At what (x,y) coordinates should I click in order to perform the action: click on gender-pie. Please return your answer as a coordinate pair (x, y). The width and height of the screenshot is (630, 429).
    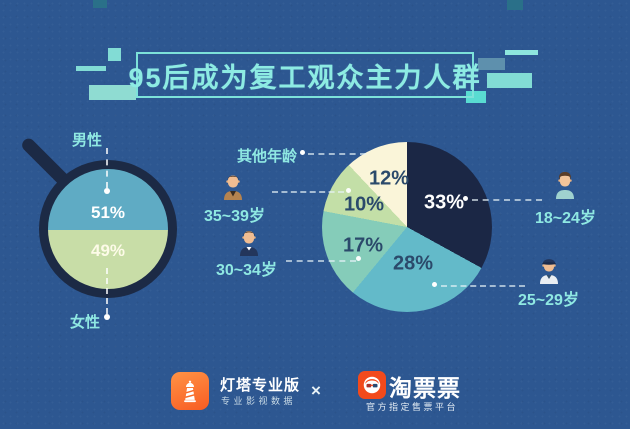
    Looking at the image, I should click on (108, 229).